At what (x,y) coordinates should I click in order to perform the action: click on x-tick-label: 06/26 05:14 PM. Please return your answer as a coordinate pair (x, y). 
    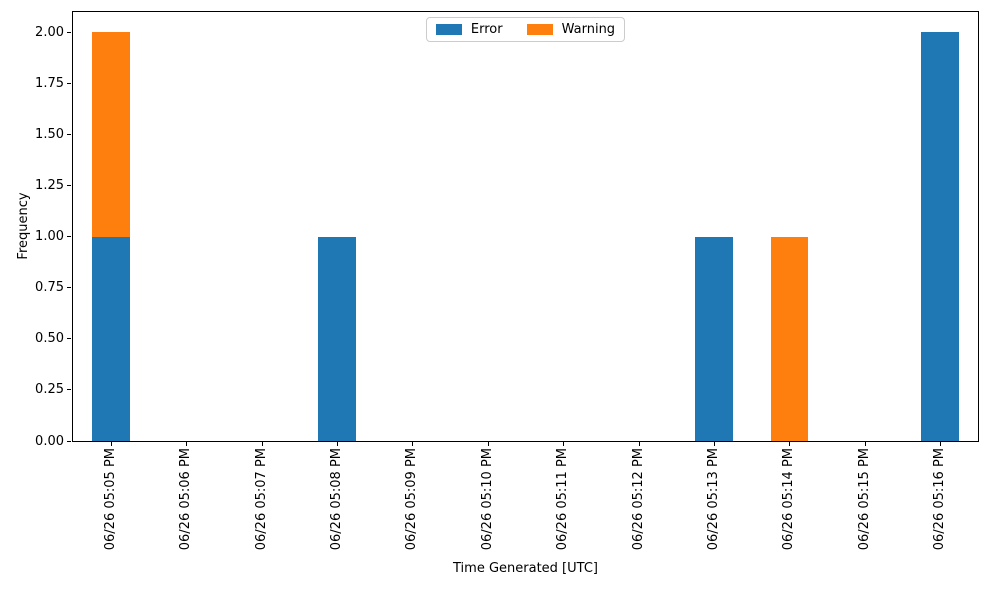
    Looking at the image, I should click on (789, 499).